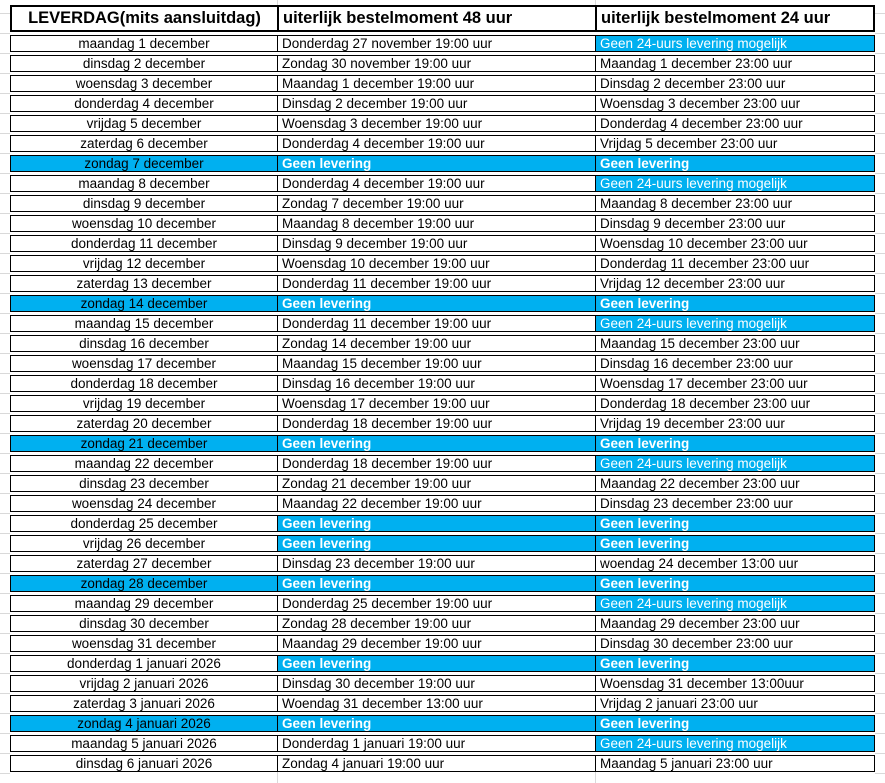 The image size is (885, 783). What do you see at coordinates (437, 623) in the screenshot?
I see `bestelmoment-48-cell: Zondag 28 december 19:00 uur` at bounding box center [437, 623].